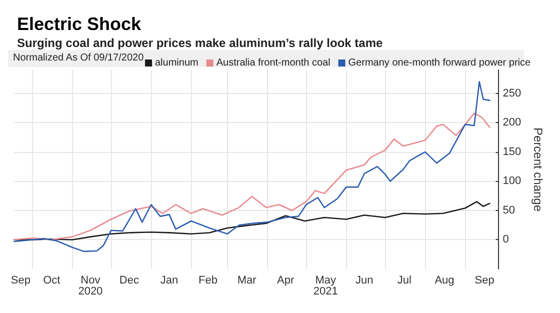 This screenshot has height=313, width=560. I want to click on x-tick-label: Aug, so click(444, 280).